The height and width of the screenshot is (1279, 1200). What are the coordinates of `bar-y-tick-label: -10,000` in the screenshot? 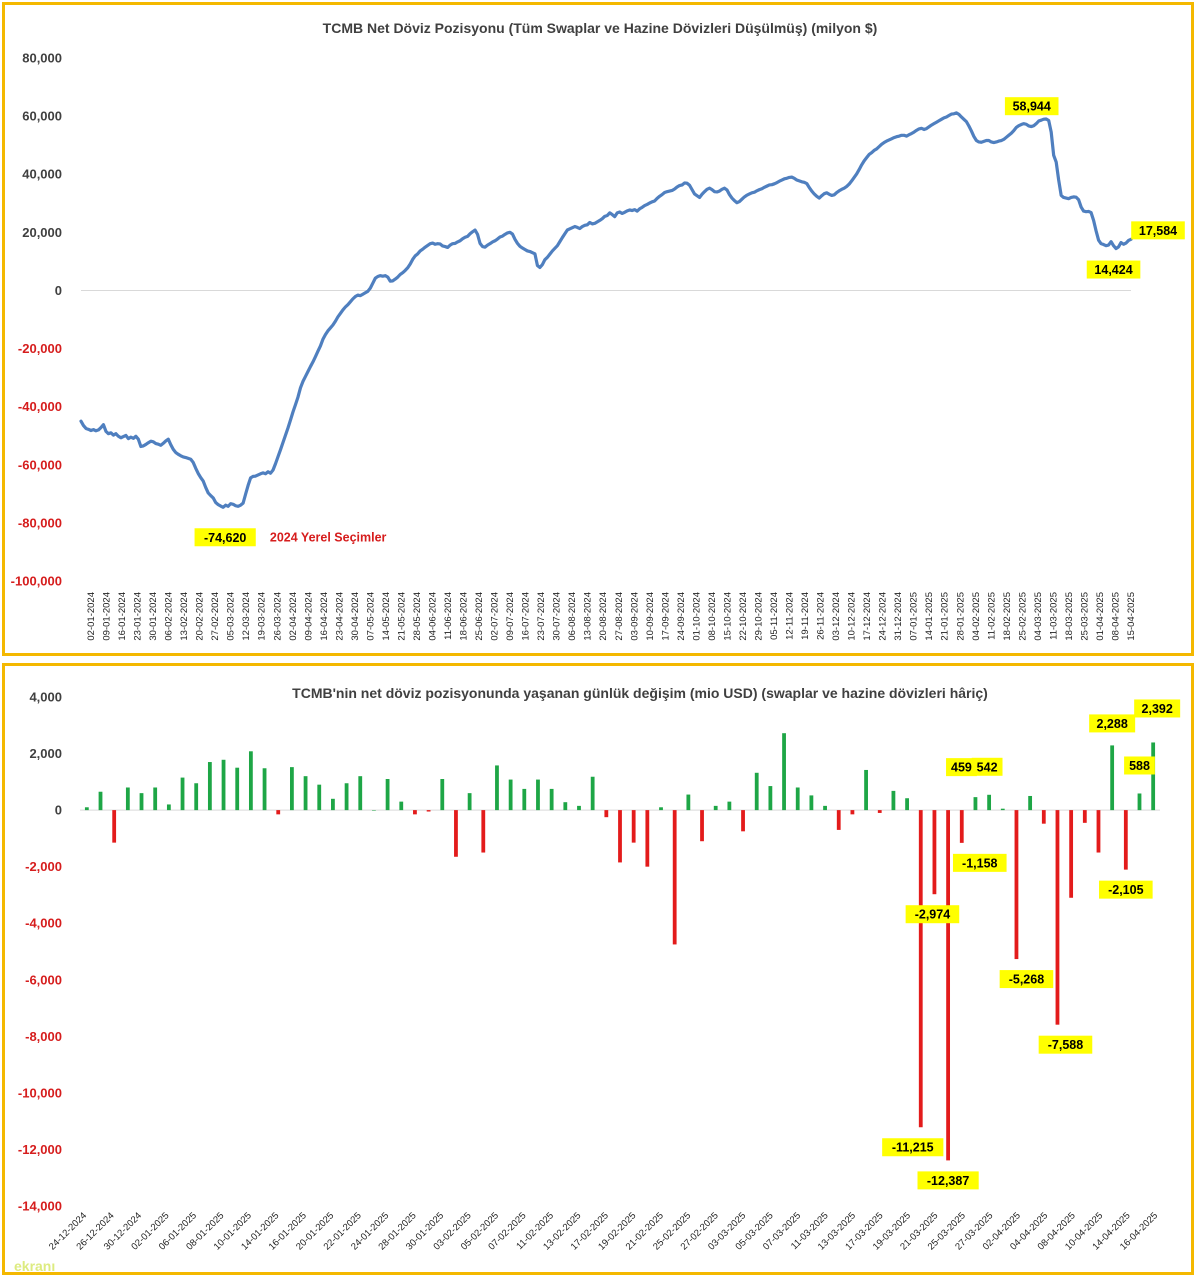 It's located at (40, 1092).